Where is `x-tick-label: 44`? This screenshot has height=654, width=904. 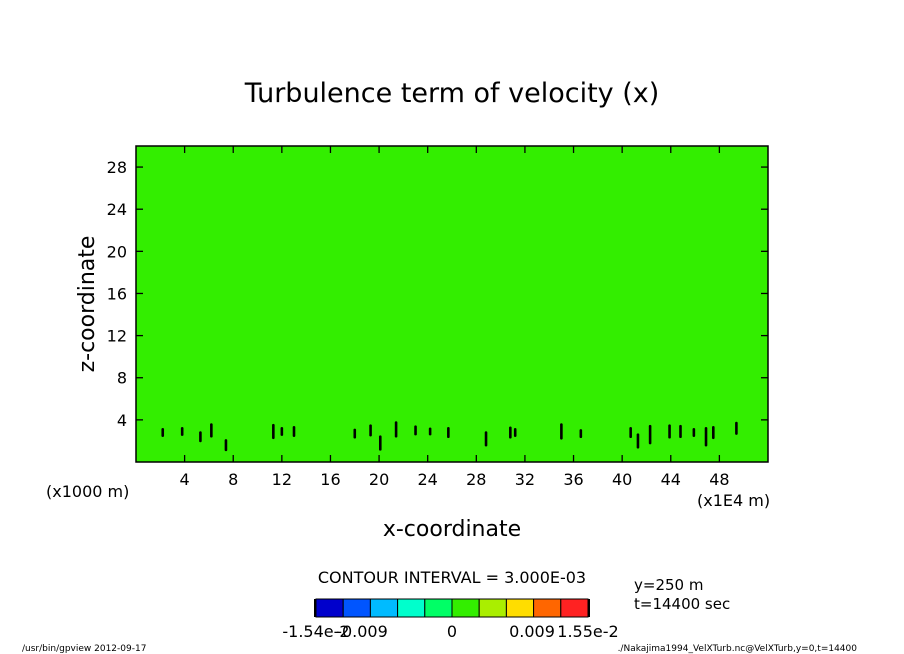
x-tick-label: 44 is located at coordinates (671, 479).